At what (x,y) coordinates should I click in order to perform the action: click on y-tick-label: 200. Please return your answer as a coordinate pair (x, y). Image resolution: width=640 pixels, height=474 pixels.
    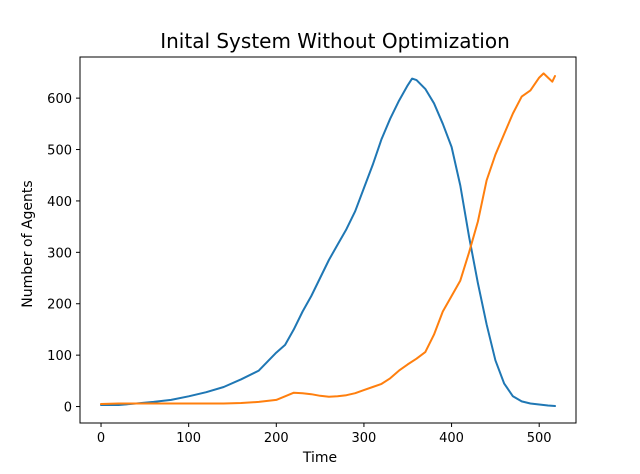
    Looking at the image, I should click on (59, 305).